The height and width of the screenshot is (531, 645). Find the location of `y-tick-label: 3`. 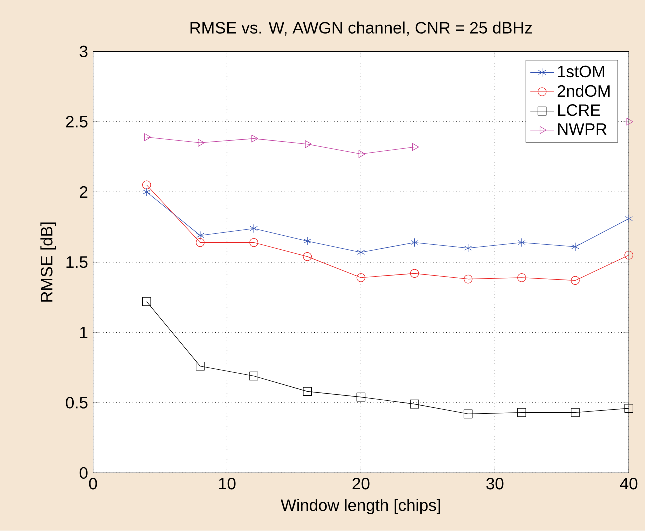

y-tick-label: 3 is located at coordinates (84, 52).